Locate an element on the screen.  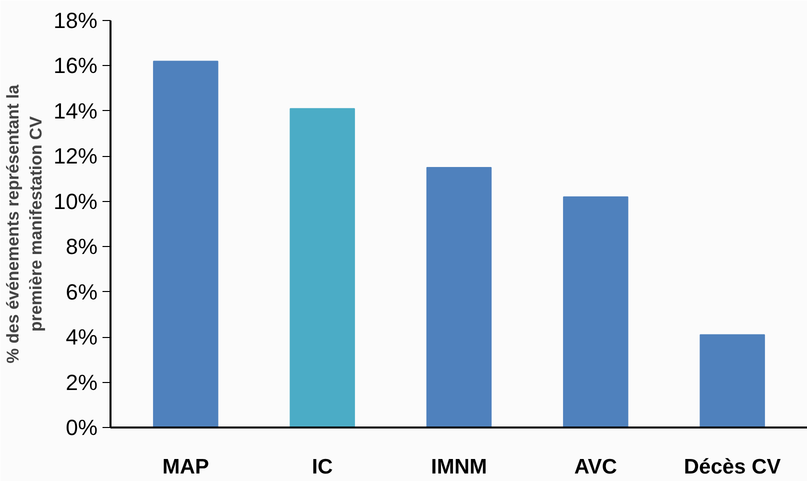
x-tick-label: AVC is located at coordinates (596, 467).